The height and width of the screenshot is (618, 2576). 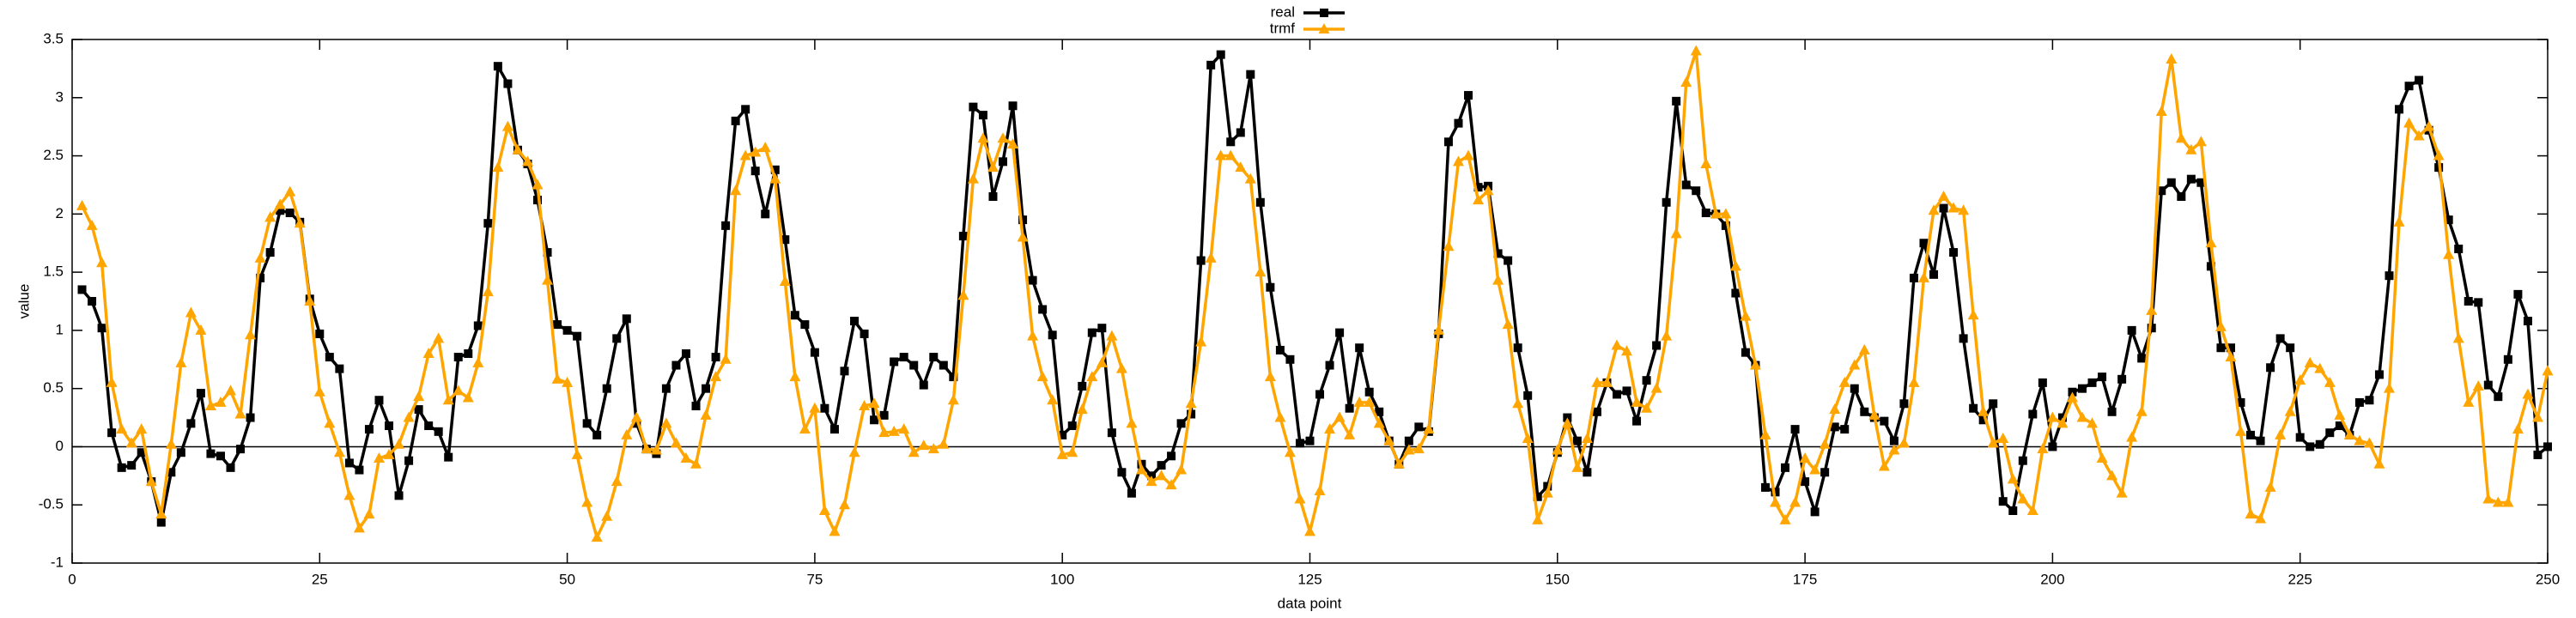 I want to click on x-tick-label: 200, so click(x=2052, y=579).